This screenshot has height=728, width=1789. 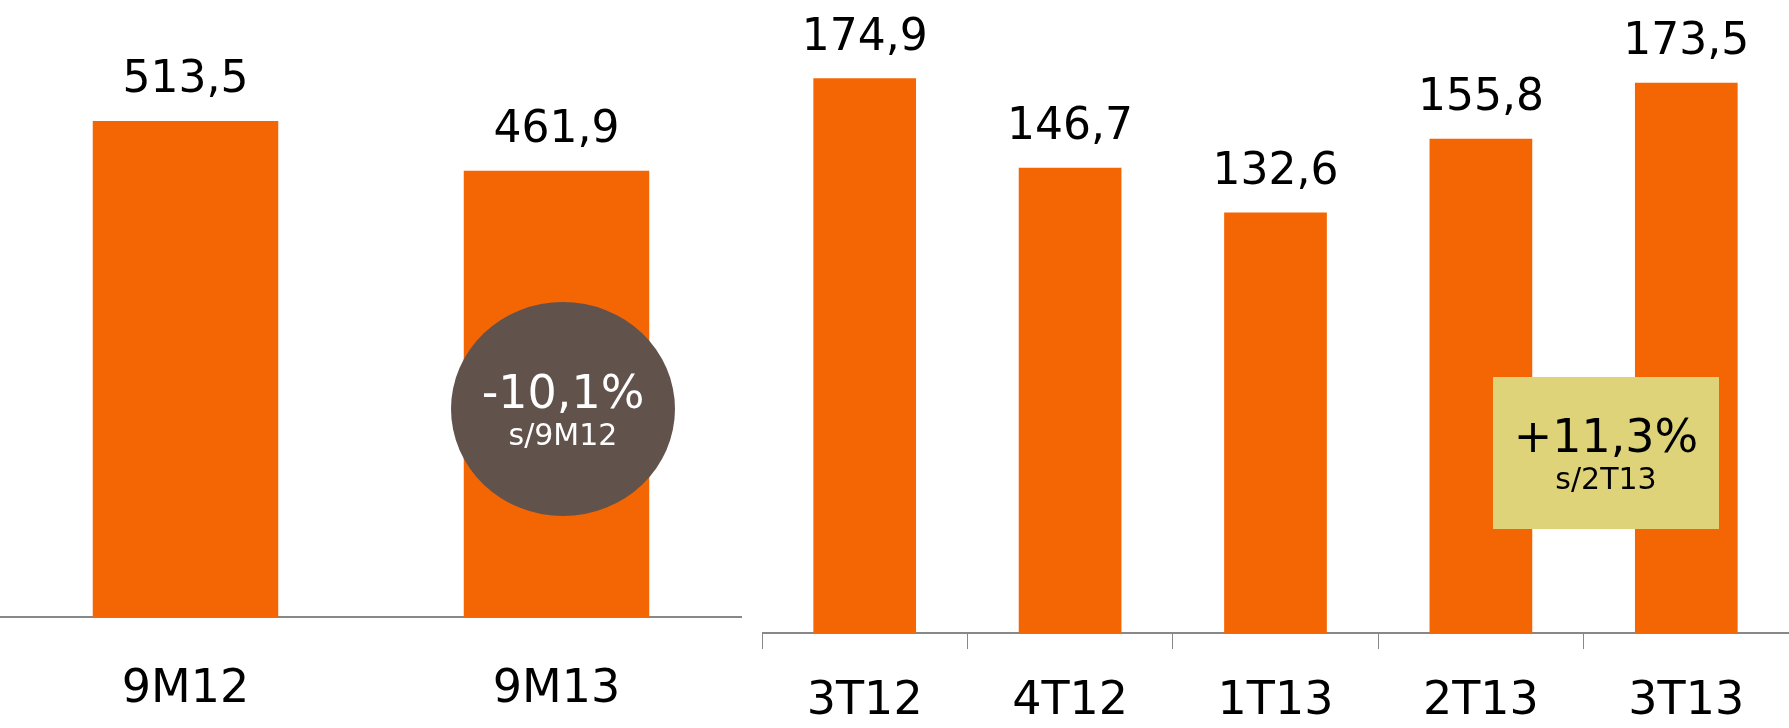 I want to click on x-tick-label: 3T13, so click(x=1686, y=697).